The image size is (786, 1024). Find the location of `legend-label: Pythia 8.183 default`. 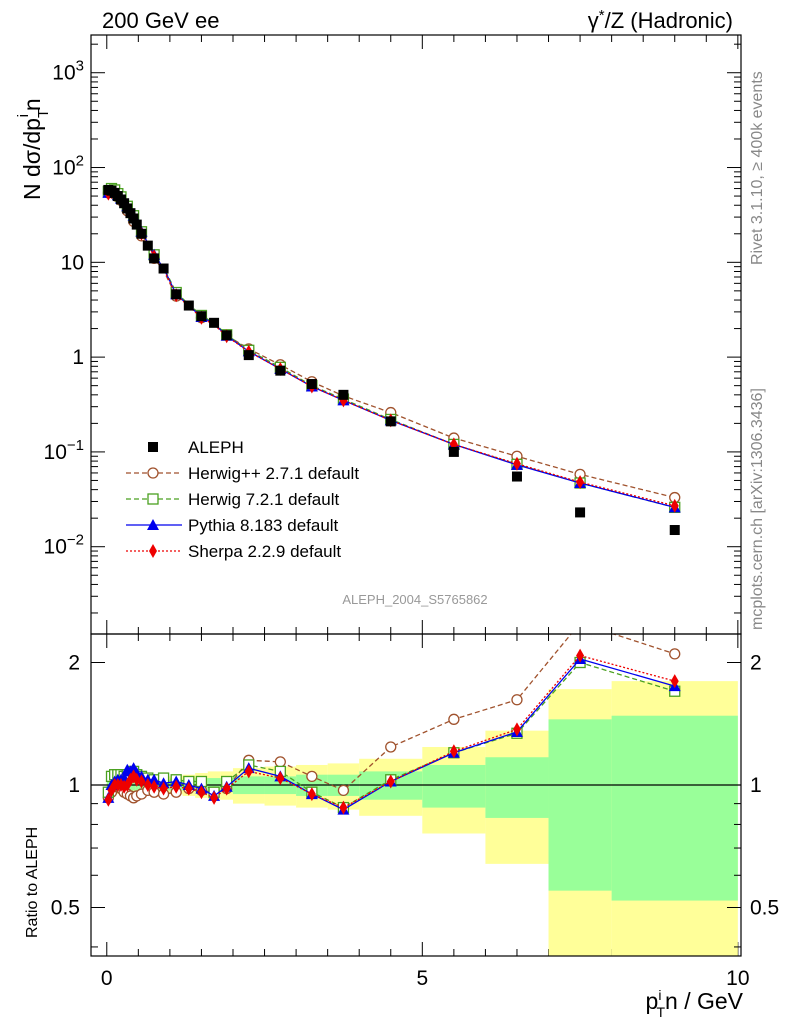

legend-label: Pythia 8.183 default is located at coordinates (263, 525).